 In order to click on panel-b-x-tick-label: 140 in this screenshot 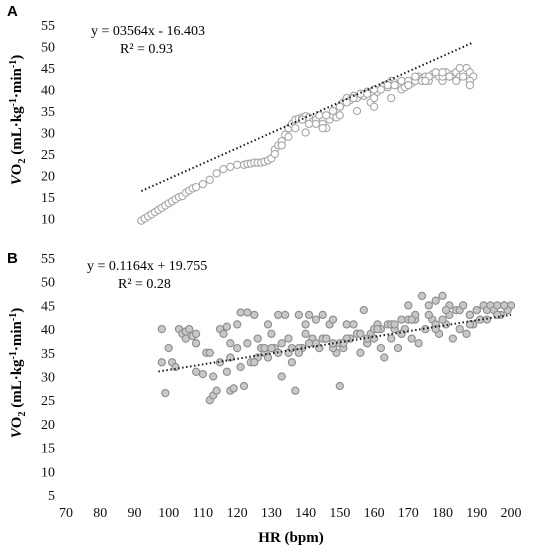, I will do `click(305, 513)`.